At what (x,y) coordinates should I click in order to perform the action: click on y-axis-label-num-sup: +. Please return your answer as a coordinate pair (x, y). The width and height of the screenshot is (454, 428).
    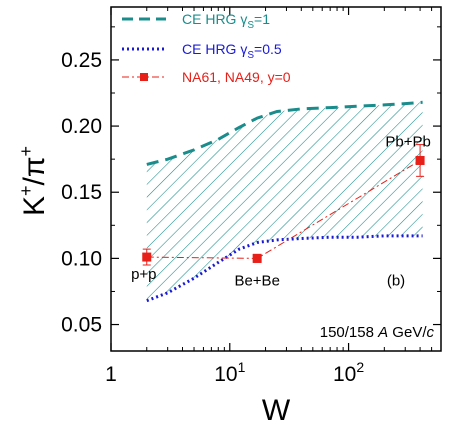
    Looking at the image, I should click on (26, 191).